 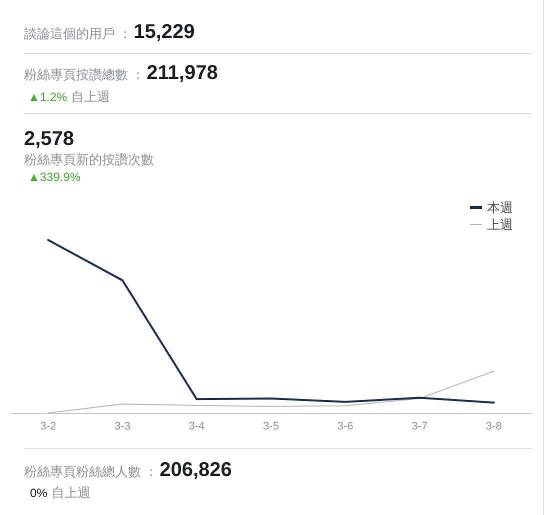 What do you see at coordinates (196, 470) in the screenshot?
I see `text: 206,826` at bounding box center [196, 470].